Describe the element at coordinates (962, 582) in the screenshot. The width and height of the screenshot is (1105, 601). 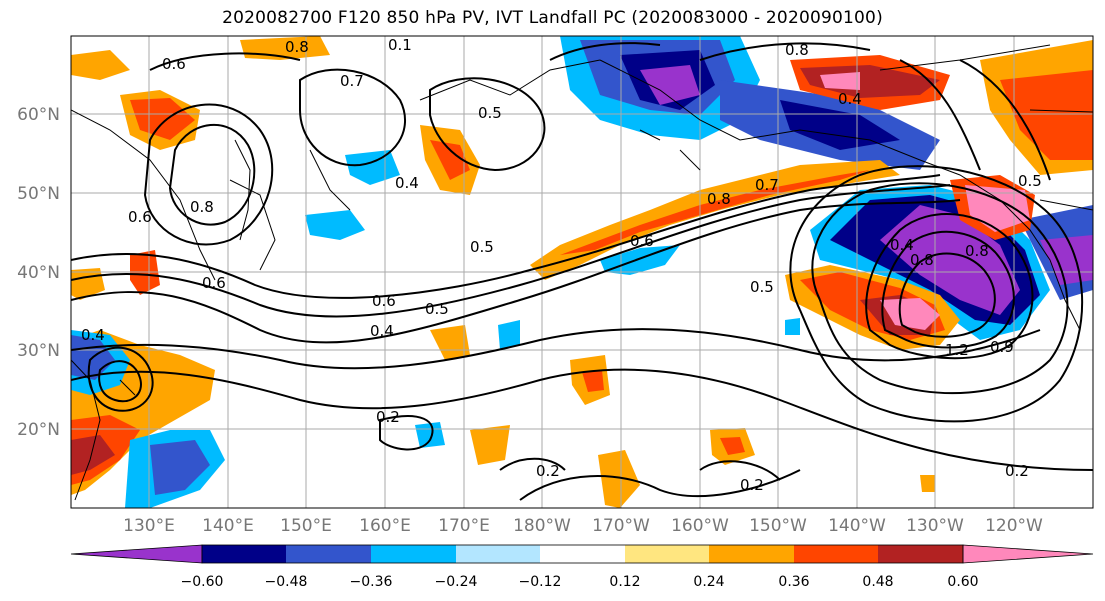
I see `colorbar-tick: 0.60` at that location.